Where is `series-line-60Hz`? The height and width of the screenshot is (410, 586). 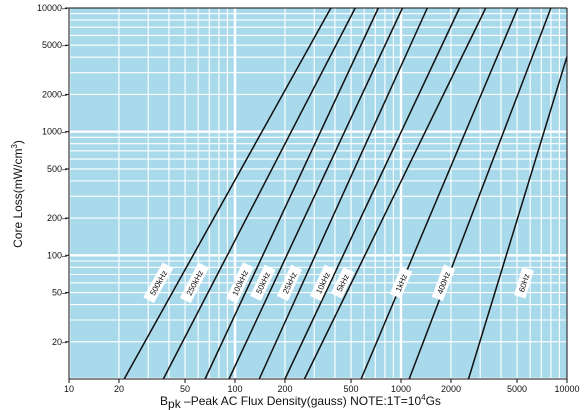 series-line-60Hz is located at coordinates (517, 218).